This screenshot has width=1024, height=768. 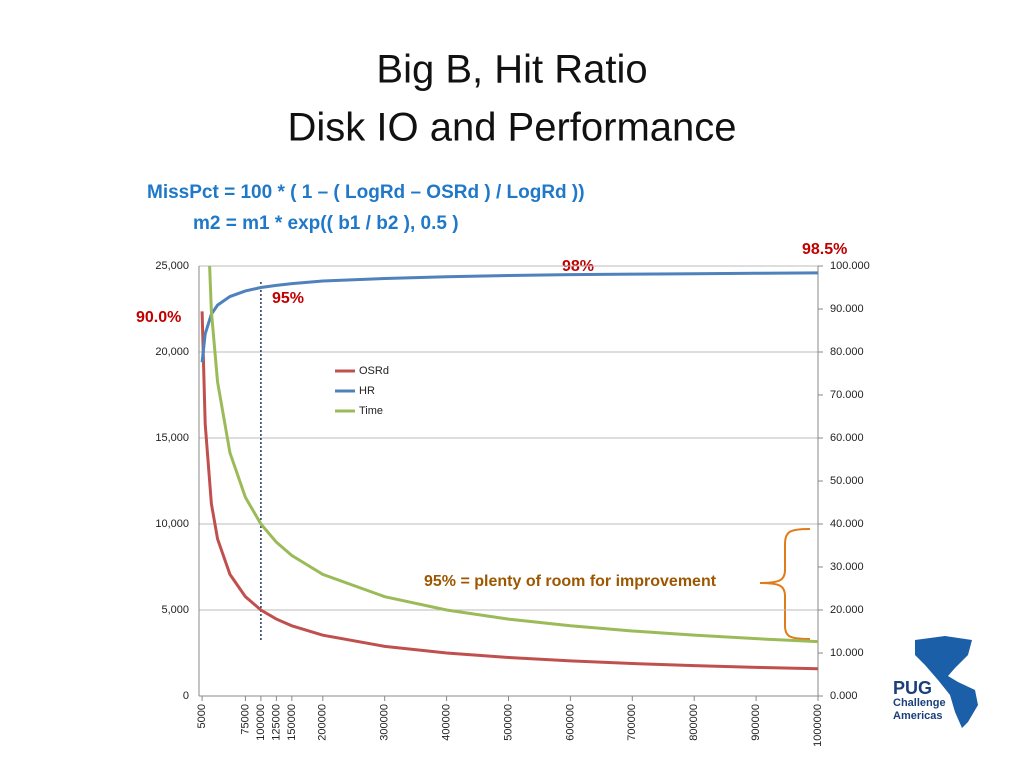 What do you see at coordinates (756, 722) in the screenshot?
I see `x-tick-label: 900000` at bounding box center [756, 722].